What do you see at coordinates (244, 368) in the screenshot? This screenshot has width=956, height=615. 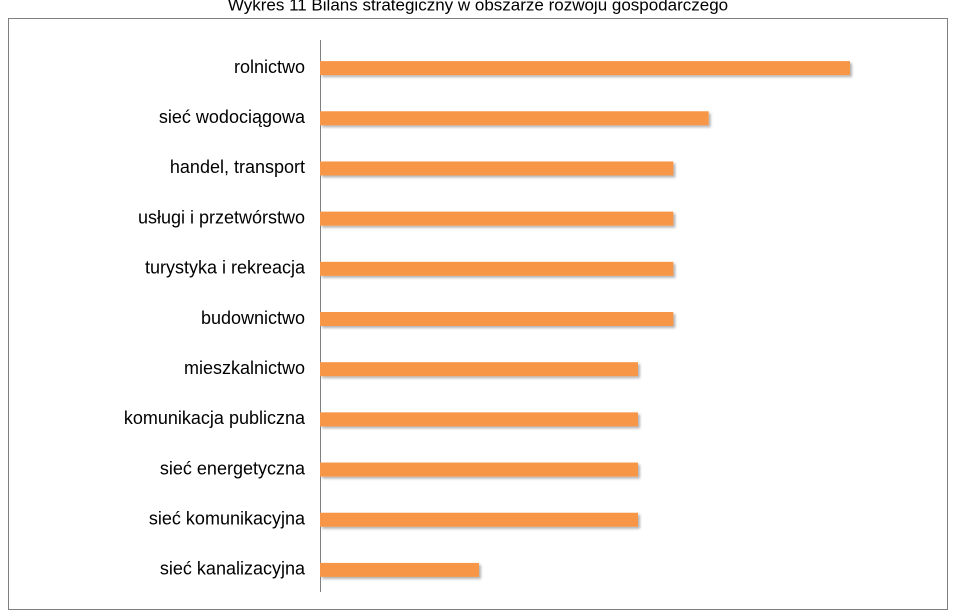 I see `category-label: mieszkalnictwo` at bounding box center [244, 368].